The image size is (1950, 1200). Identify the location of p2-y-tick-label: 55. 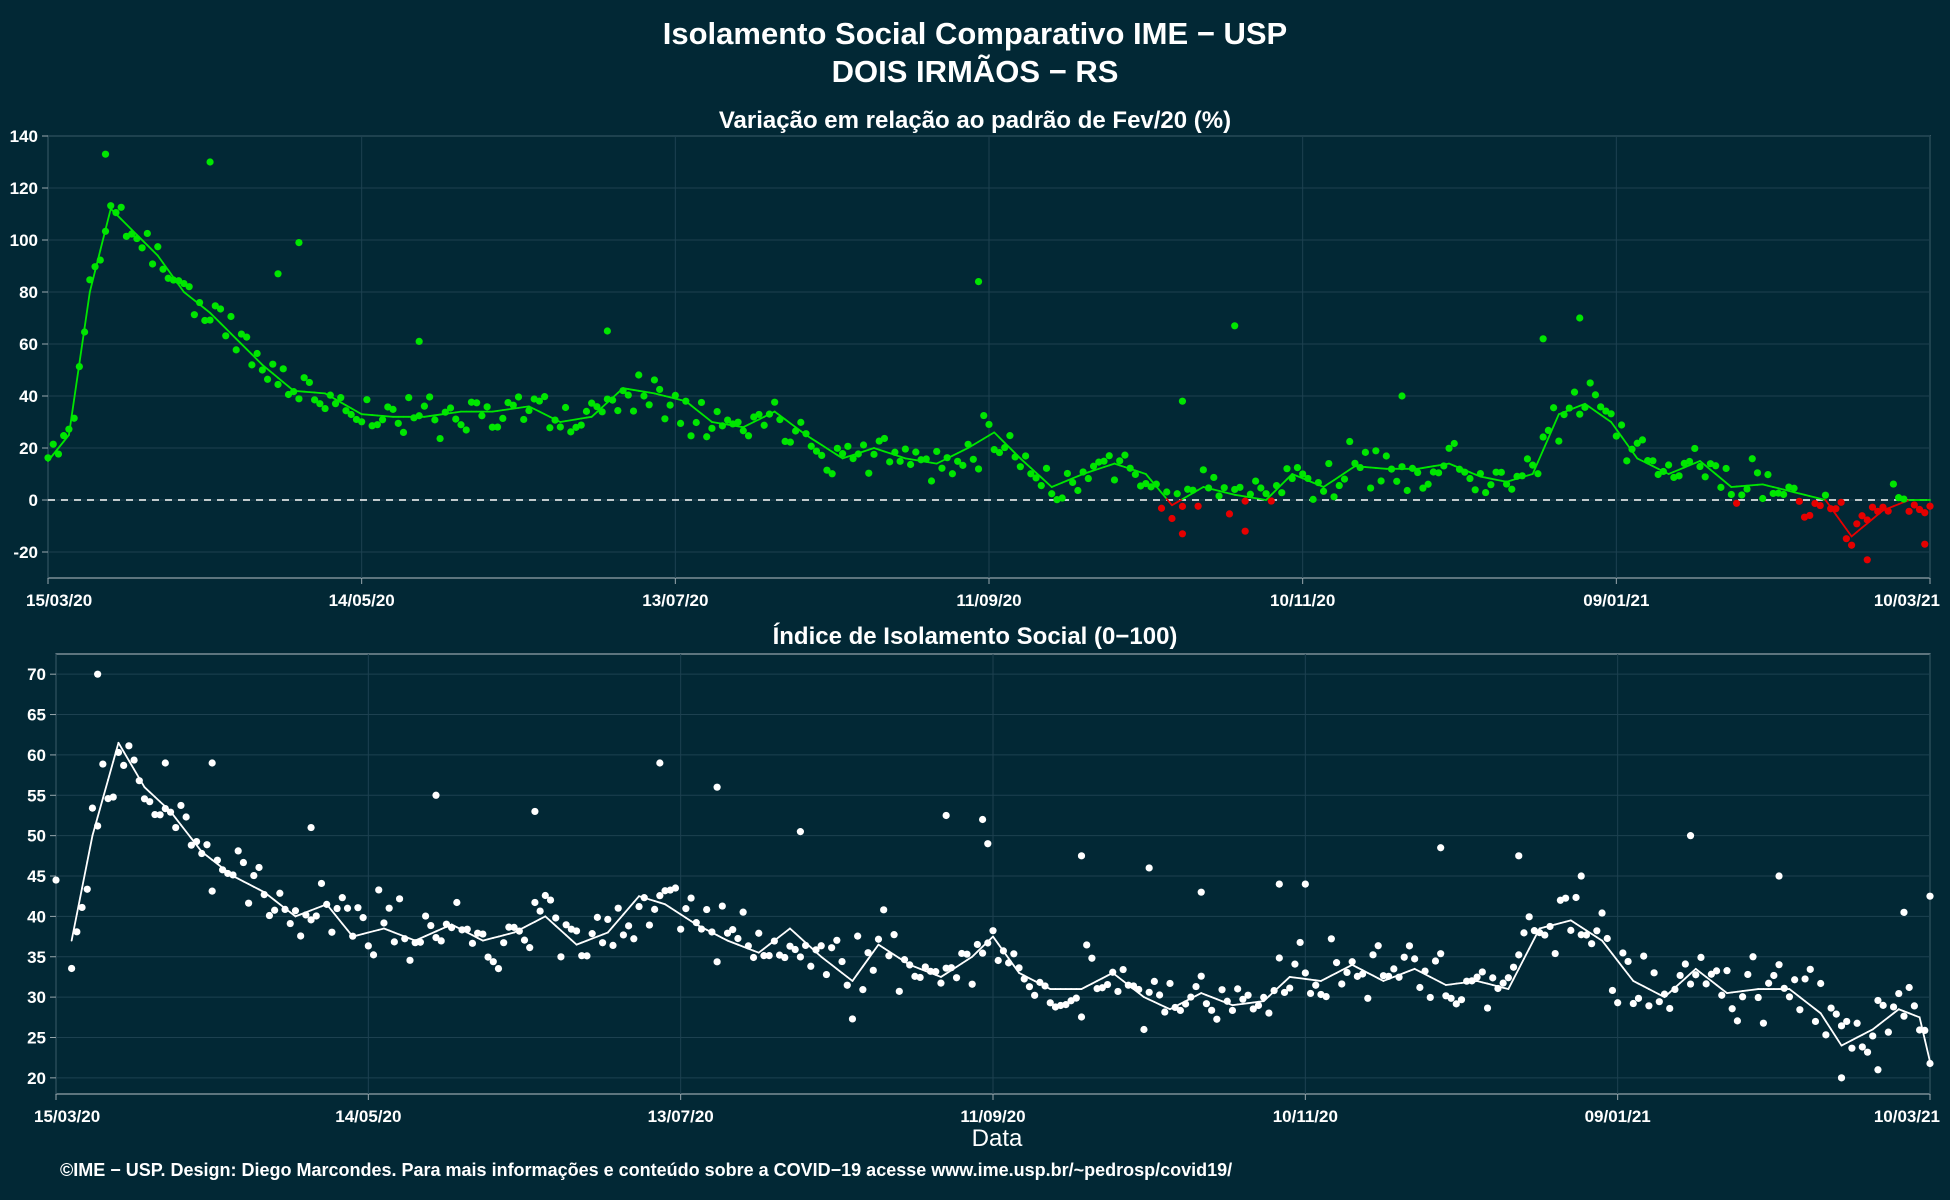
(36, 795).